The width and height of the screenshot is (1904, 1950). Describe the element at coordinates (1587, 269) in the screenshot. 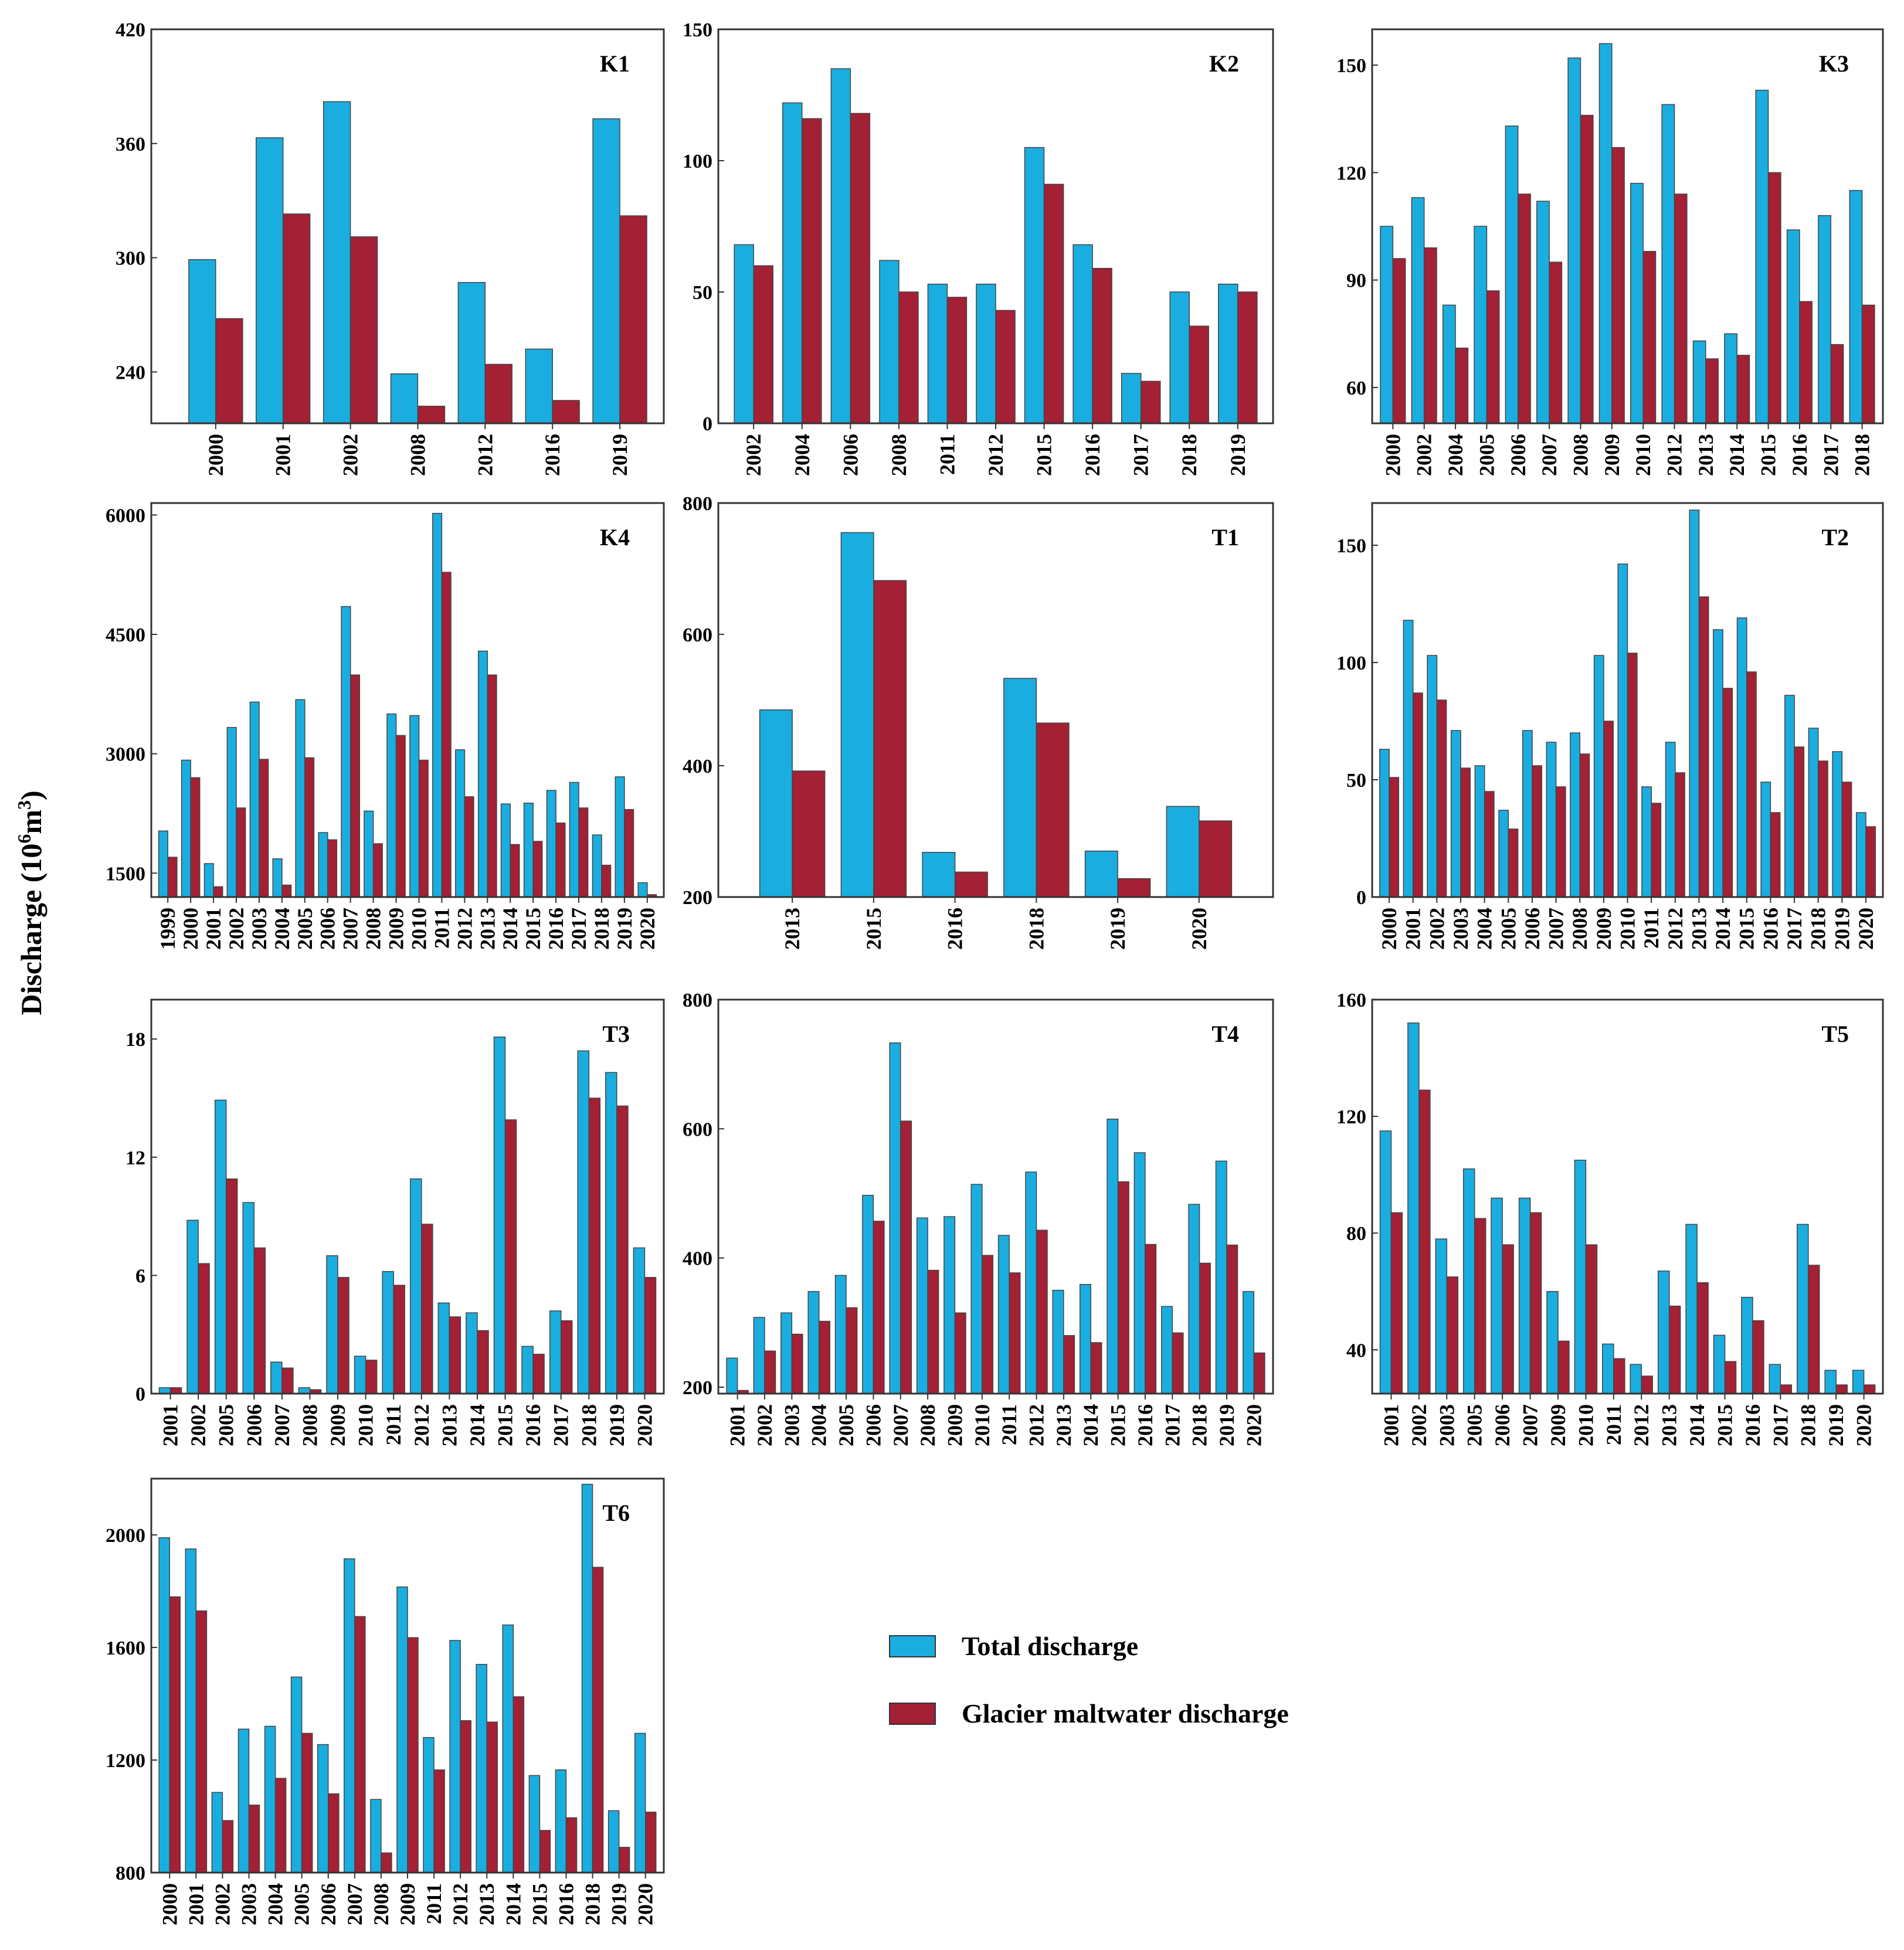

I see `bar-glacier-2008` at that location.